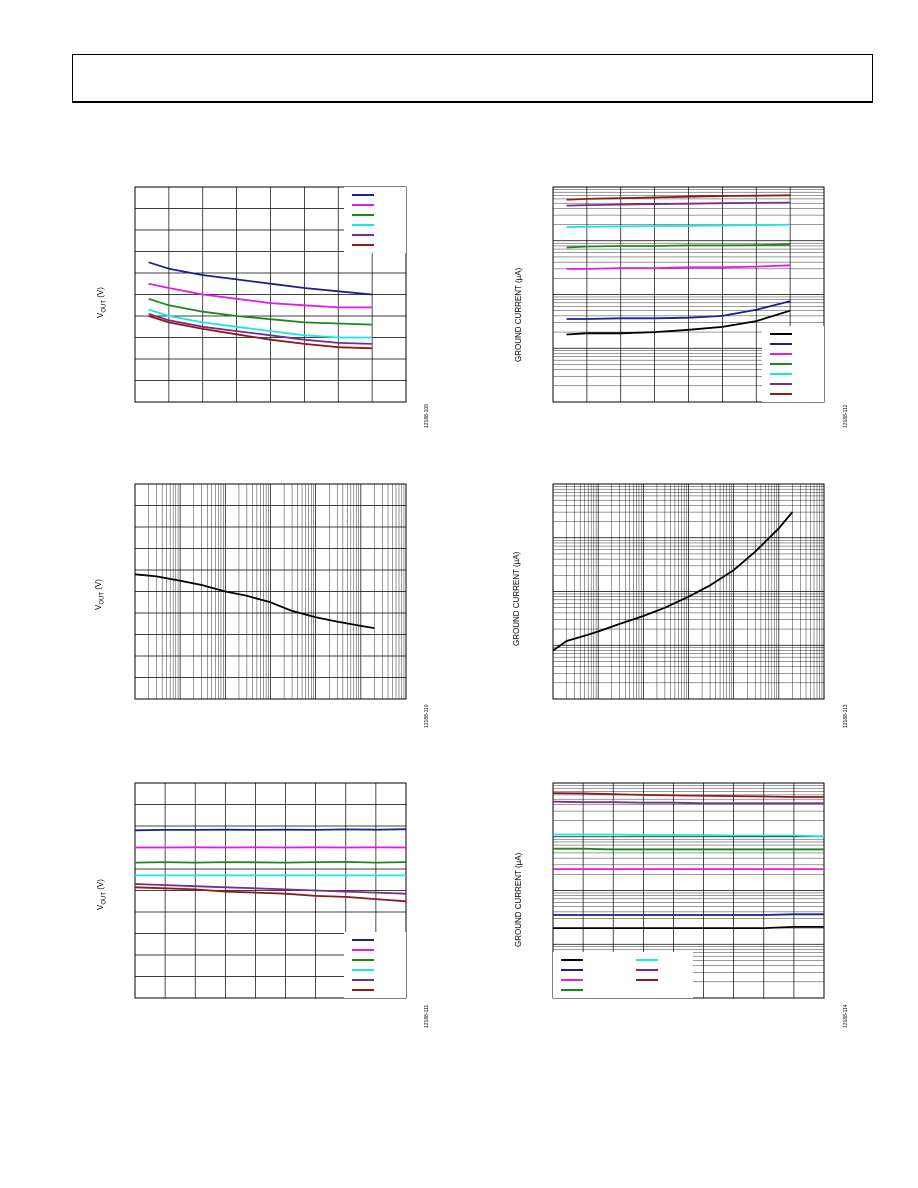 This screenshot has height=1188, width=918. What do you see at coordinates (427, 416) in the screenshot?
I see `chart-vout-1-figure-id: 12188-109` at bounding box center [427, 416].